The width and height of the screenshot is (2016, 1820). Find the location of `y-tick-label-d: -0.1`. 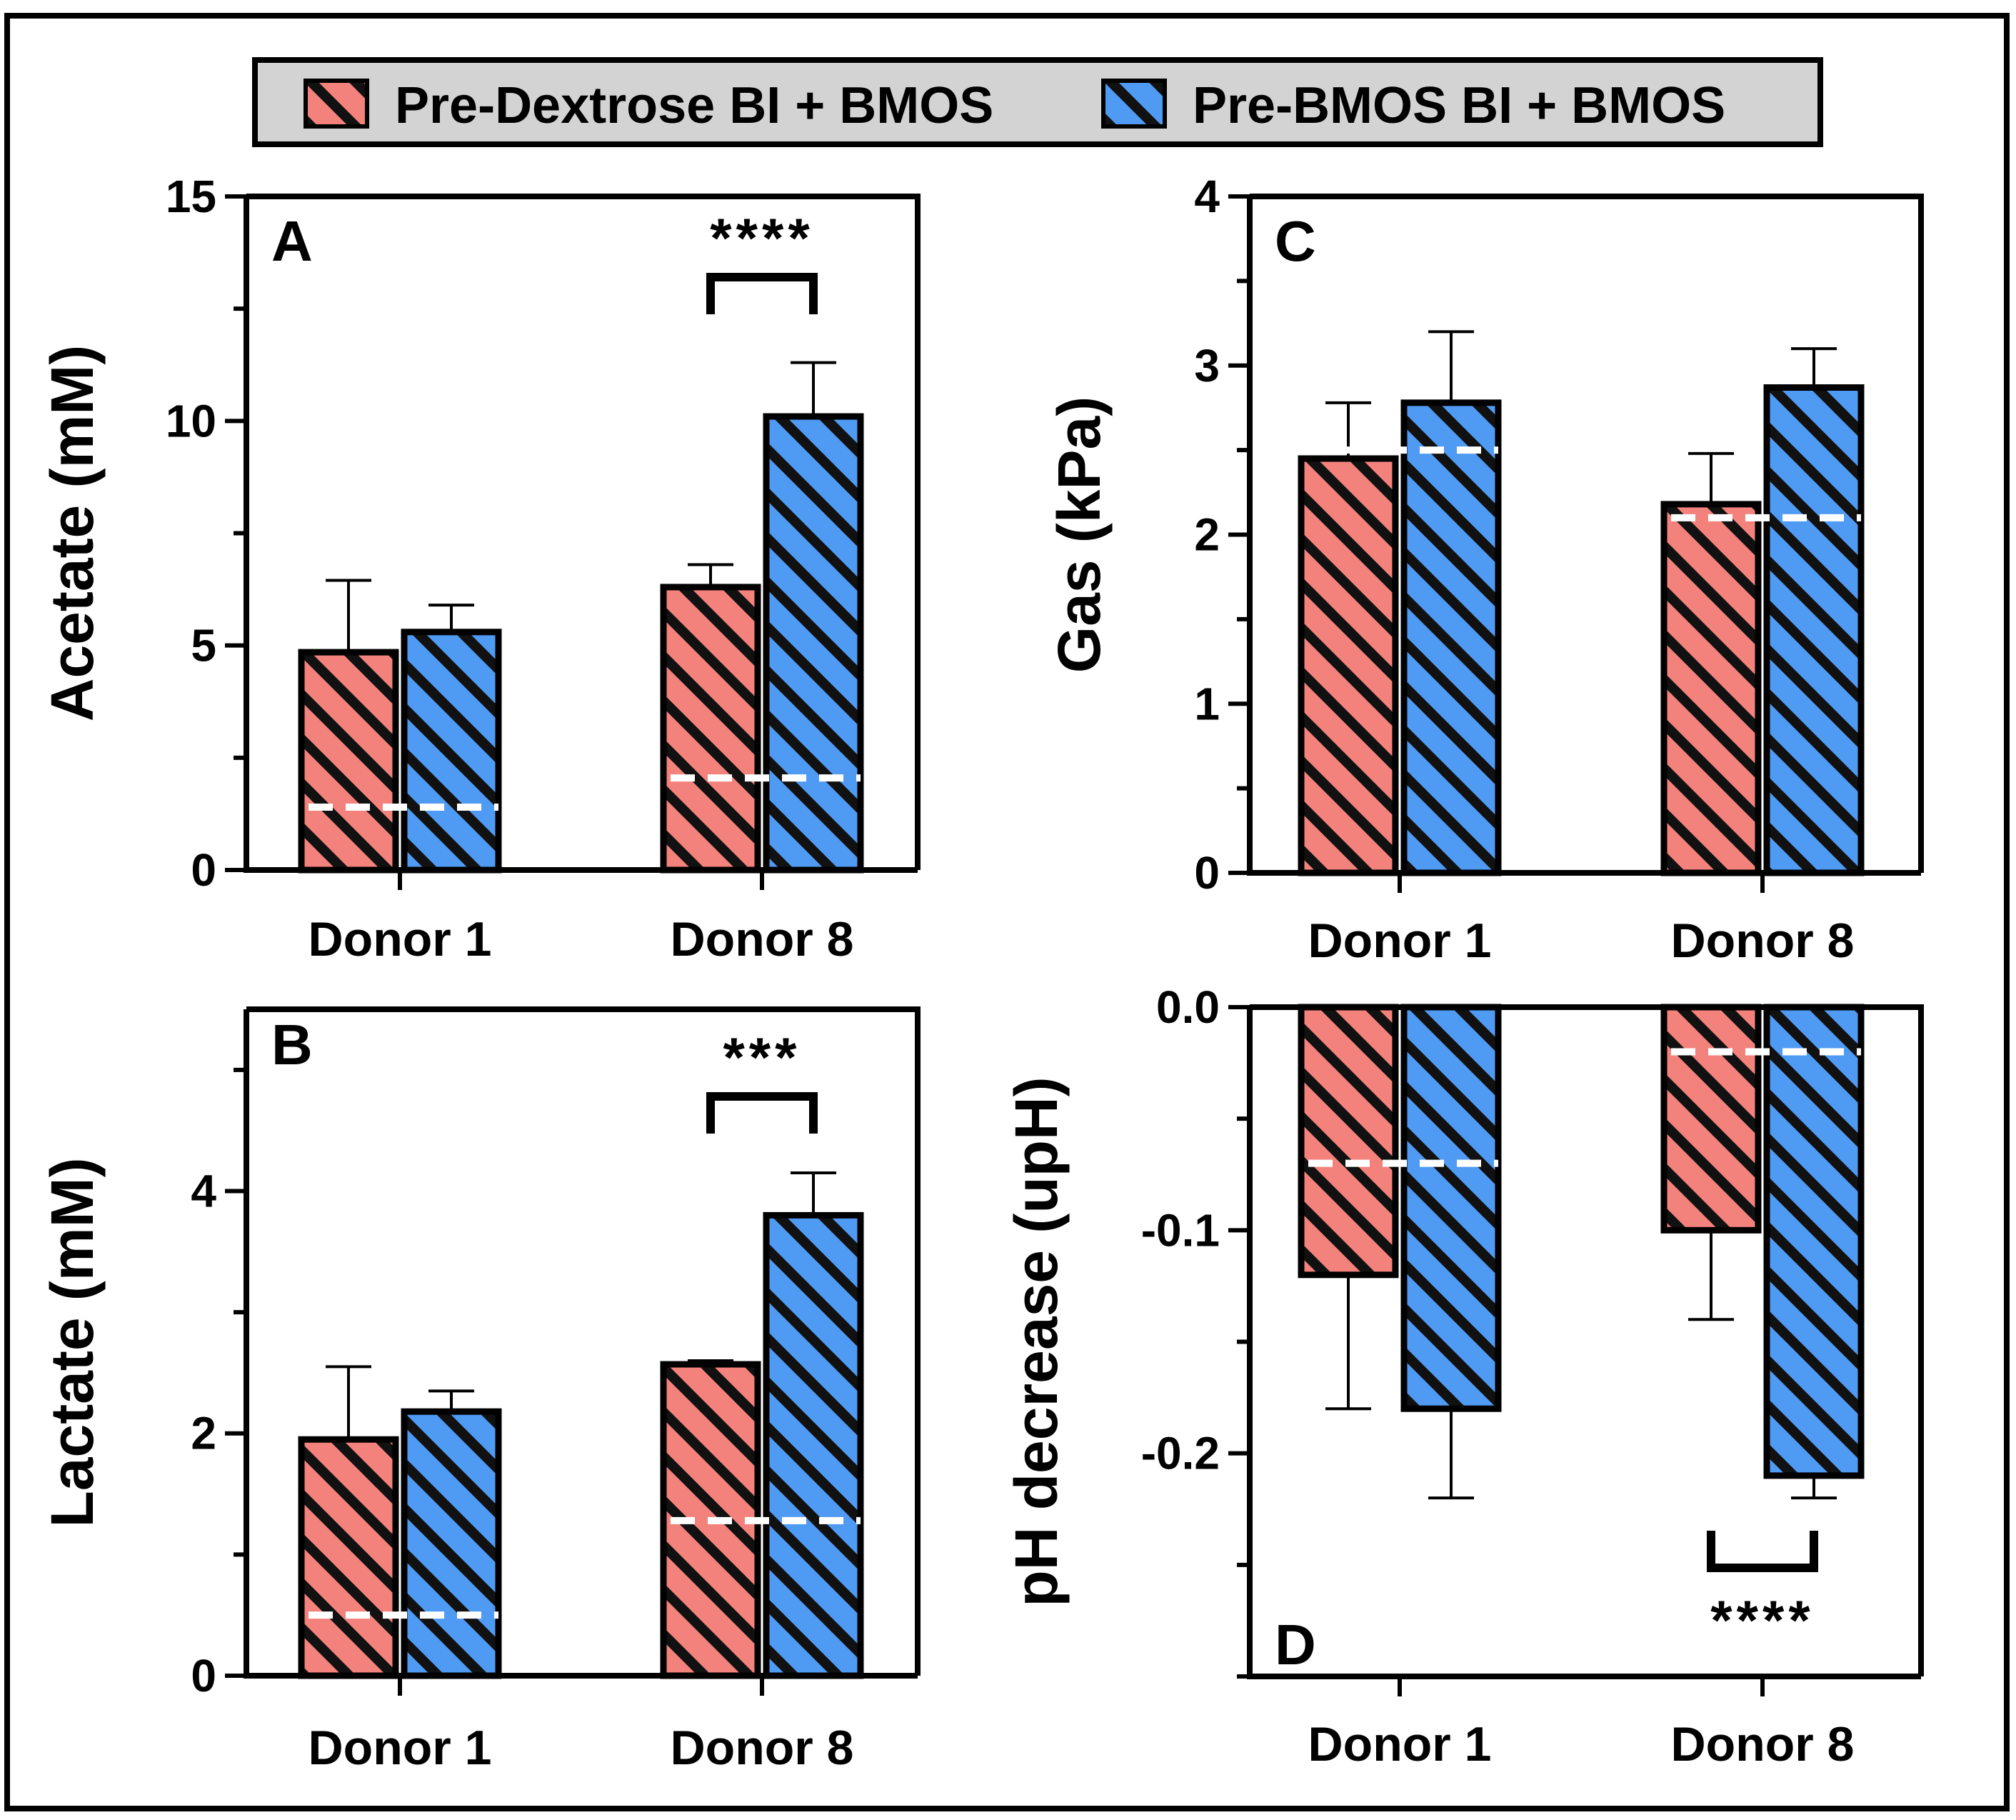

y-tick-label-d: -0.1 is located at coordinates (1180, 1230).